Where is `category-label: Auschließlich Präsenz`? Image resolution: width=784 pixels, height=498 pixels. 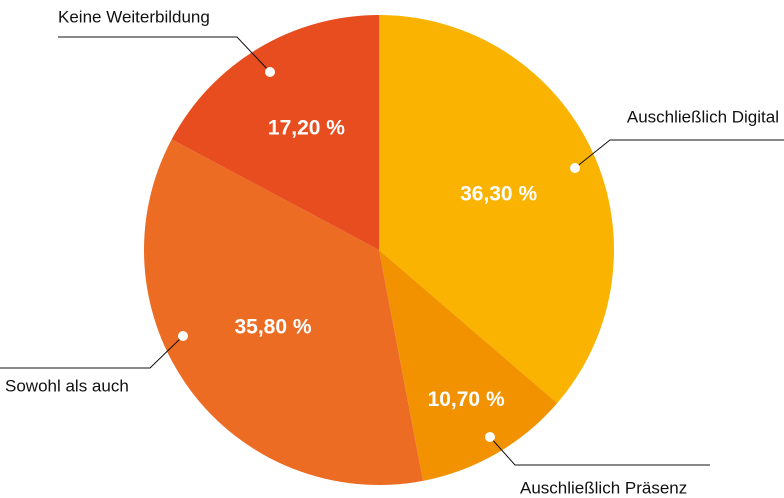
category-label: Auschließlich Präsenz is located at coordinates (603, 487).